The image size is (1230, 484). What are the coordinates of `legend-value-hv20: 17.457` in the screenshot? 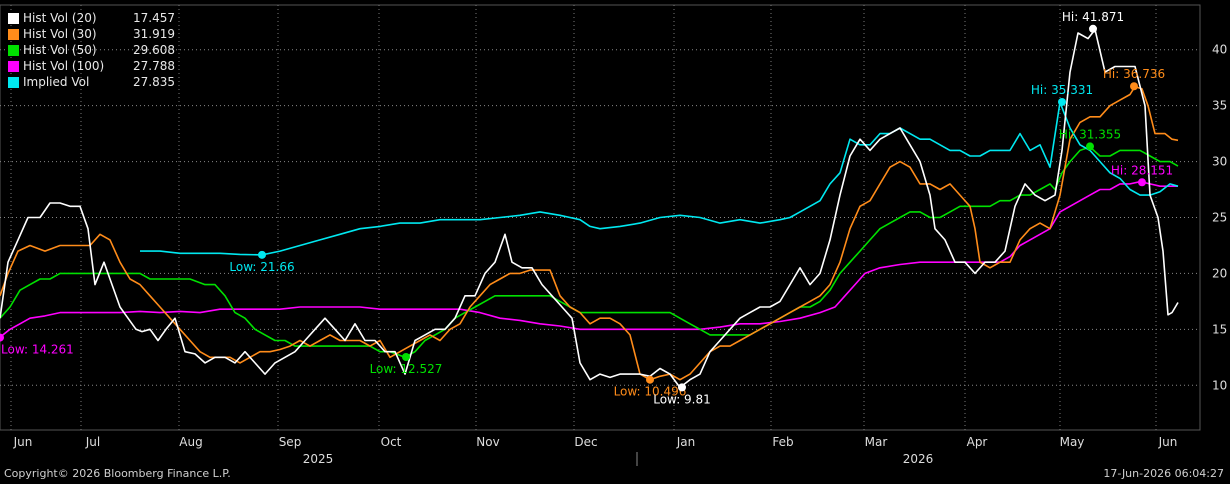 It's located at (154, 18).